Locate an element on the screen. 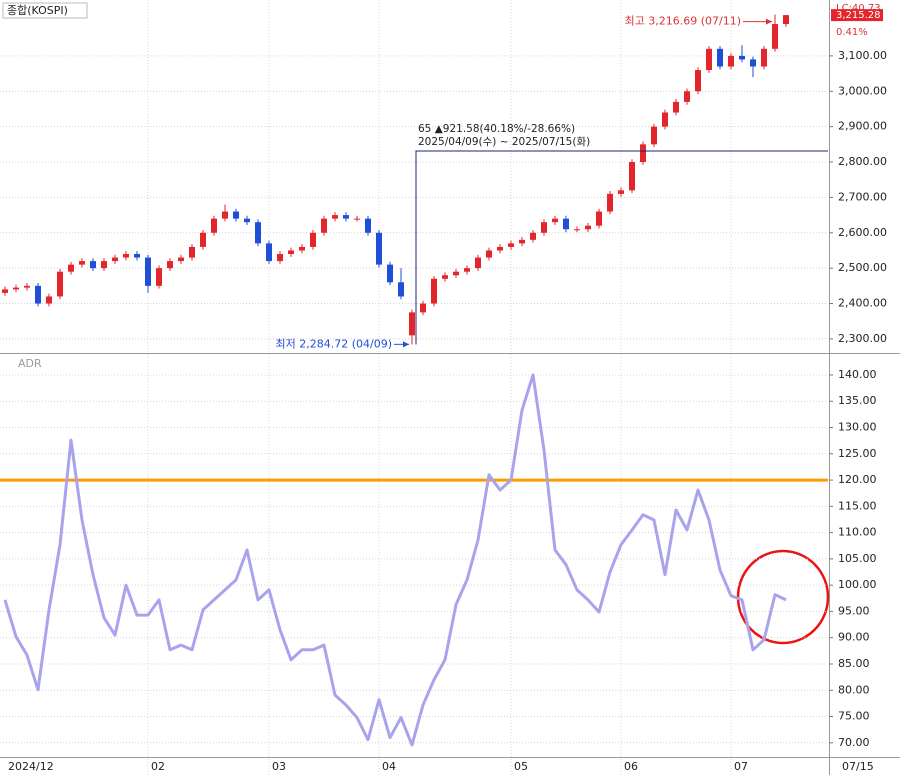  y-tick-label: 2,700.00 is located at coordinates (862, 196).